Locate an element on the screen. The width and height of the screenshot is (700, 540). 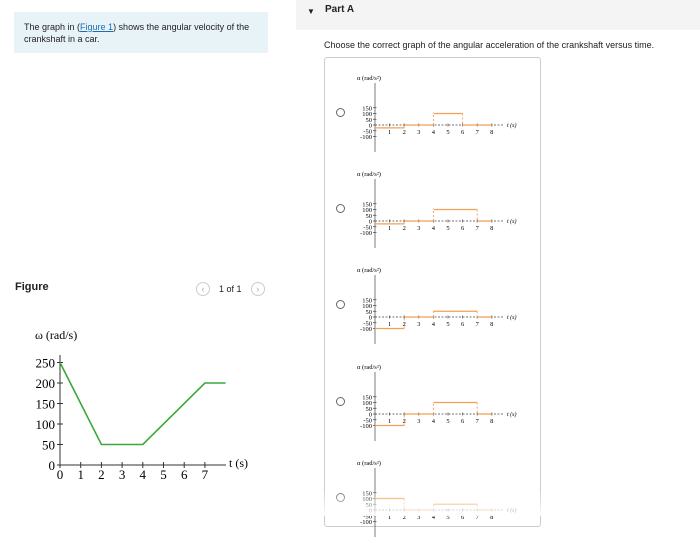
chevron-left-icon: ‹ is located at coordinates (203, 289).